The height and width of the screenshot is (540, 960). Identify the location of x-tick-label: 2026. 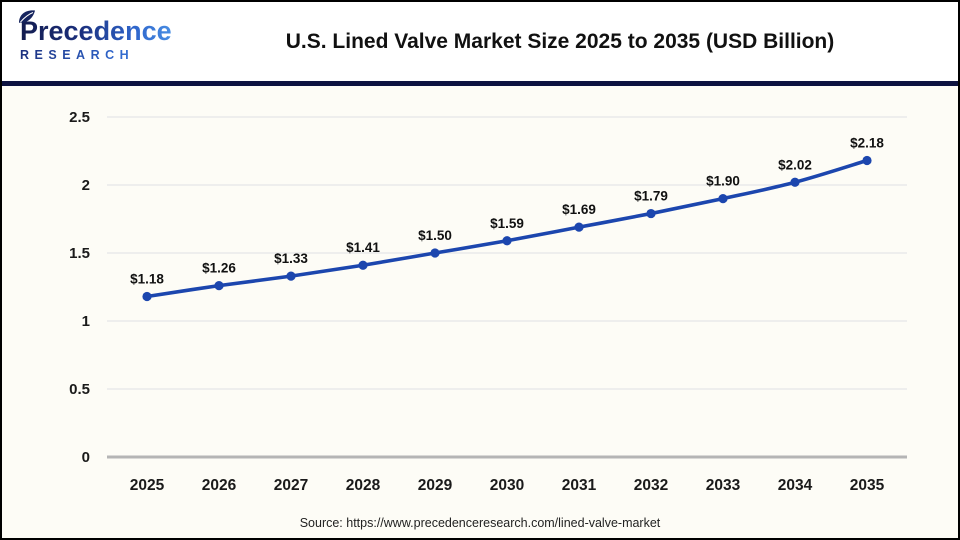
(219, 485).